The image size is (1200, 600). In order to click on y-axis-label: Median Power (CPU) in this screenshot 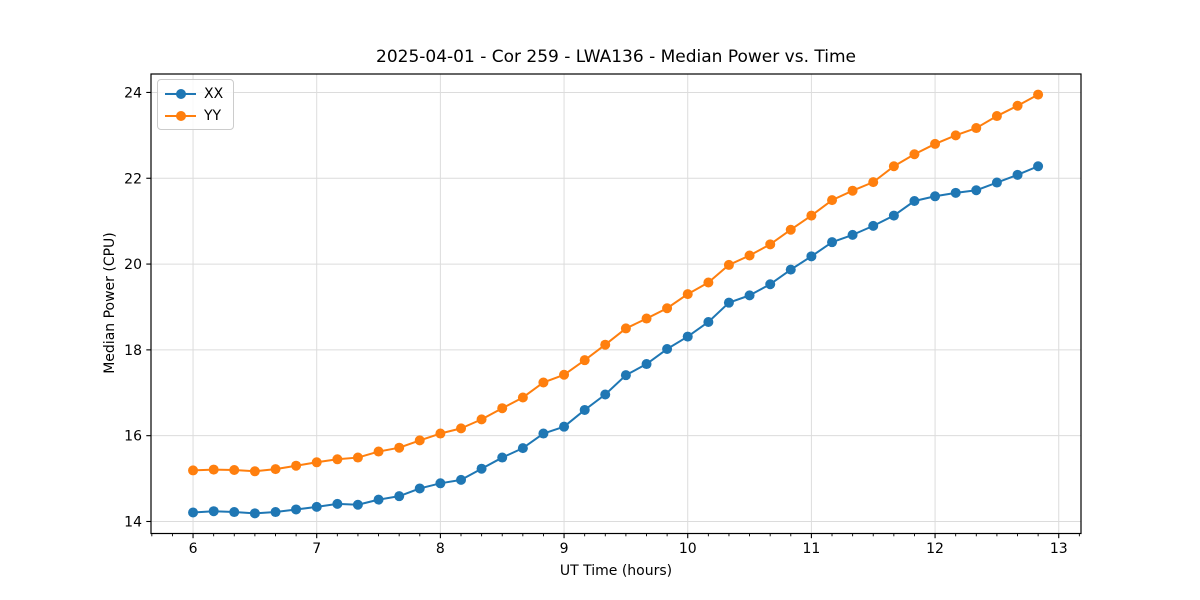, I will do `click(110, 303)`.